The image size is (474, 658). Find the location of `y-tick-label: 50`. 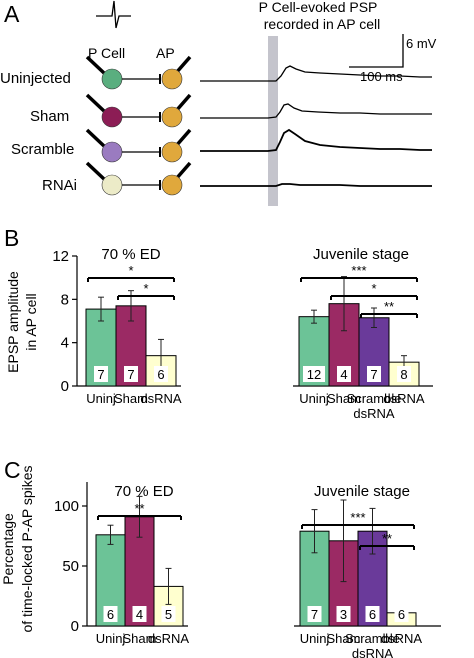

y-tick-label: 50 is located at coordinates (70, 566).